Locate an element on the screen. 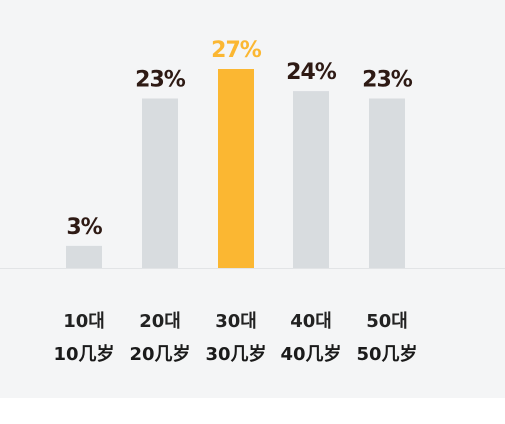 The height and width of the screenshot is (424, 505). x-tick-label-5: 50대 is located at coordinates (387, 321).